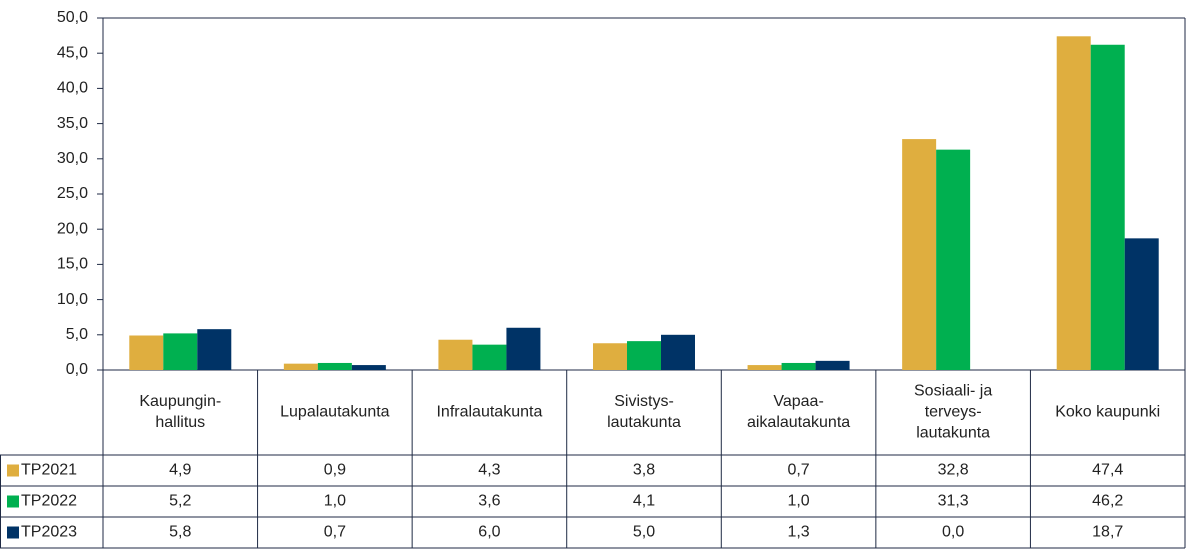 The height and width of the screenshot is (558, 1186). I want to click on legend-label: TP2021, so click(49, 470).